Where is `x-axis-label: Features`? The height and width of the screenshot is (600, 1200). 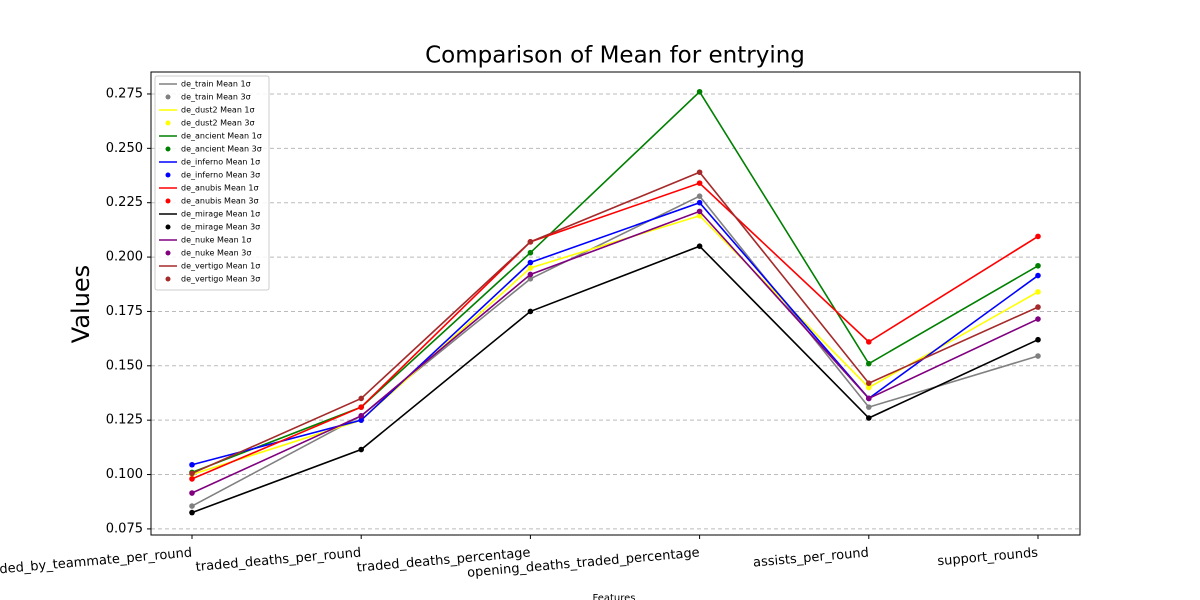 x-axis-label: Features is located at coordinates (614, 596).